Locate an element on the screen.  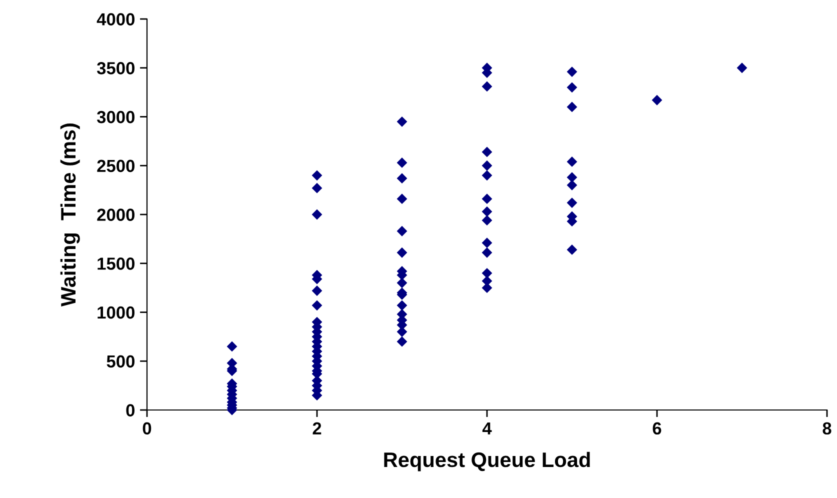
x-tick-label: 4 is located at coordinates (487, 428).